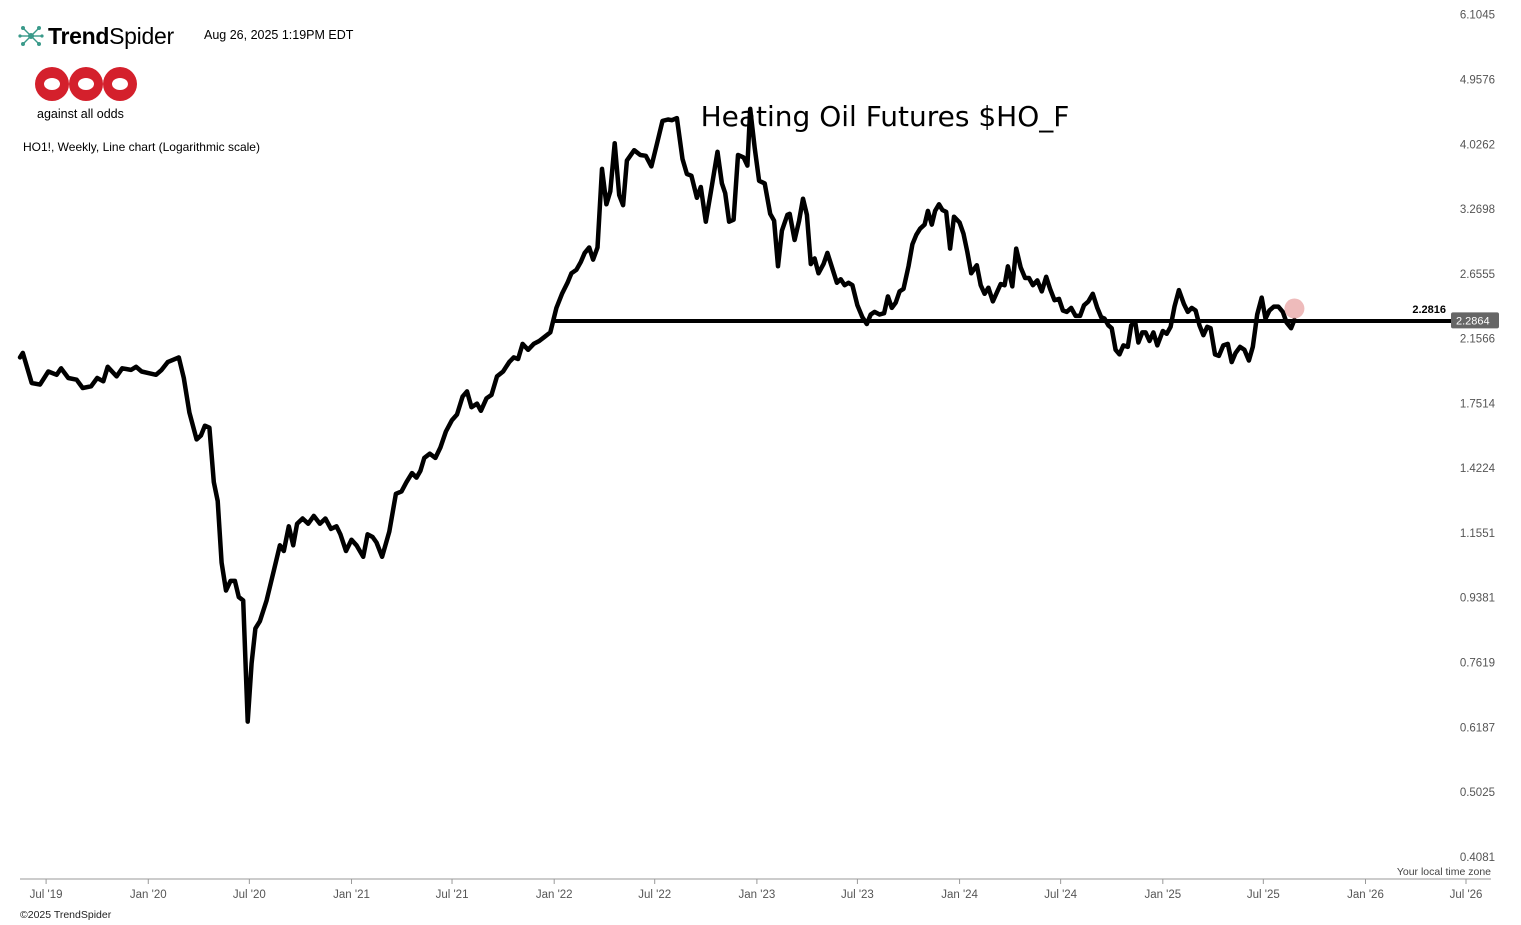 The image size is (1521, 925). I want to click on x-tick-label: Jan '20, so click(148, 895).